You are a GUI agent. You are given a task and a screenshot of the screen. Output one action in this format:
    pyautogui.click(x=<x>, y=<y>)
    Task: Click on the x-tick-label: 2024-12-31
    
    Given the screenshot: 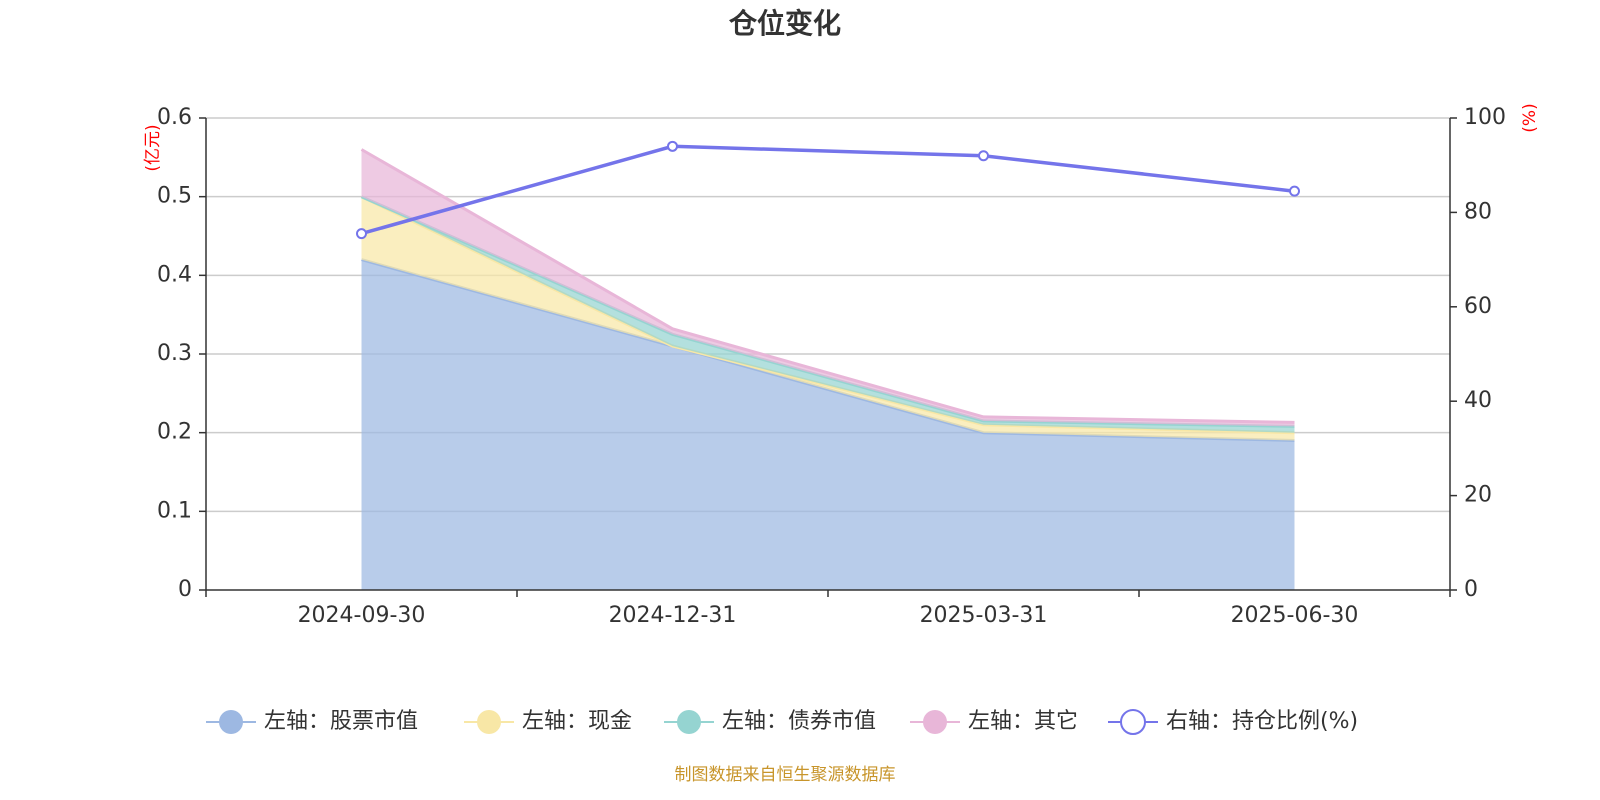 What is the action you would take?
    pyautogui.click(x=673, y=615)
    